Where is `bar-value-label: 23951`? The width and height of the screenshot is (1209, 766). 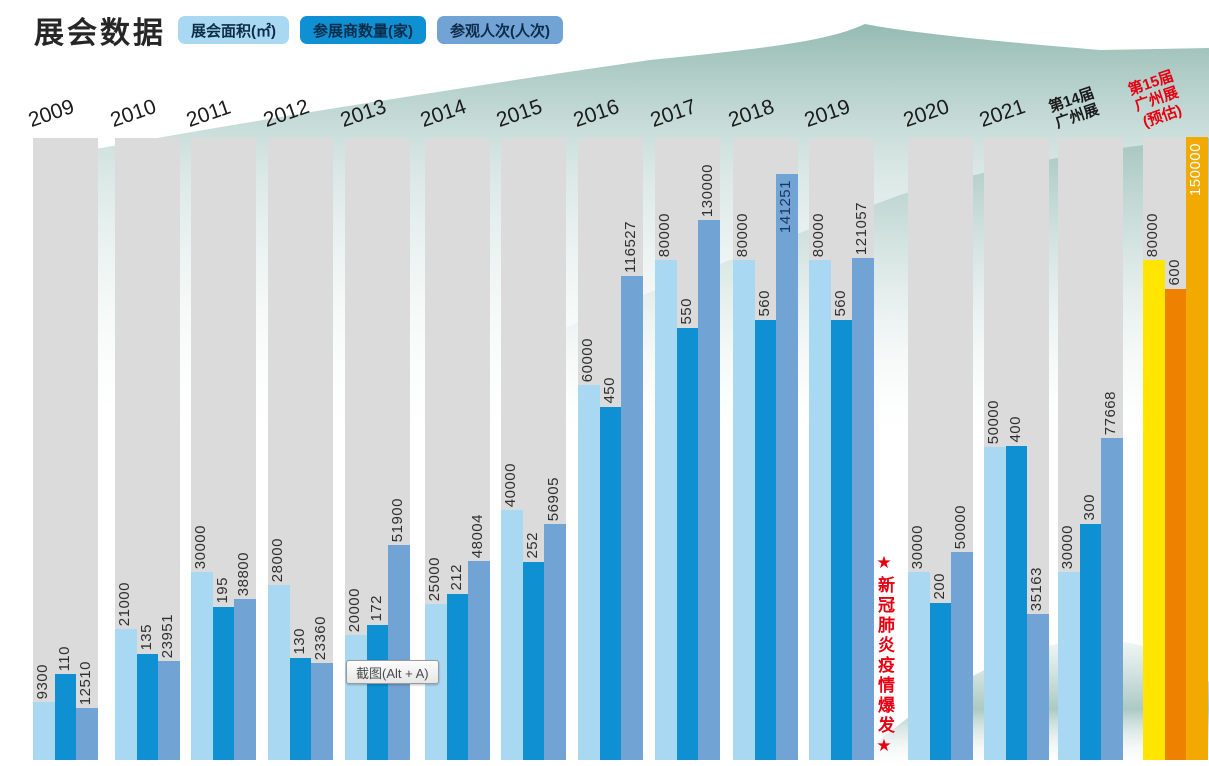
bar-value-label: 23951 is located at coordinates (168, 635).